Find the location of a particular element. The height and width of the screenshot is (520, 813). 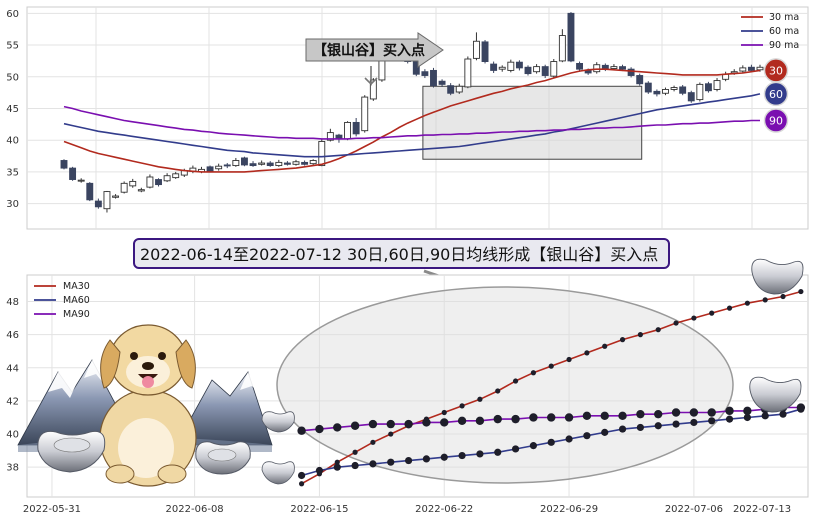

silver-ingot-ma30-end is located at coordinates (777, 276).